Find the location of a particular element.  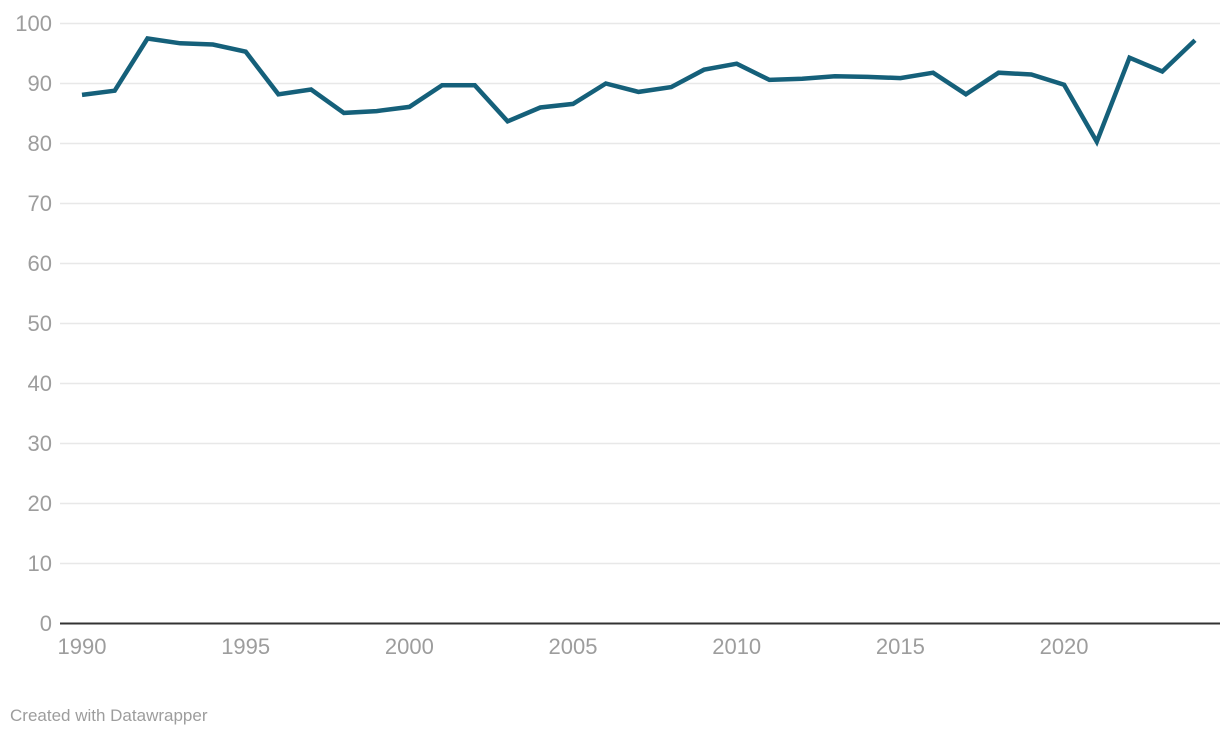

x-tick-label: 2005 is located at coordinates (573, 646).